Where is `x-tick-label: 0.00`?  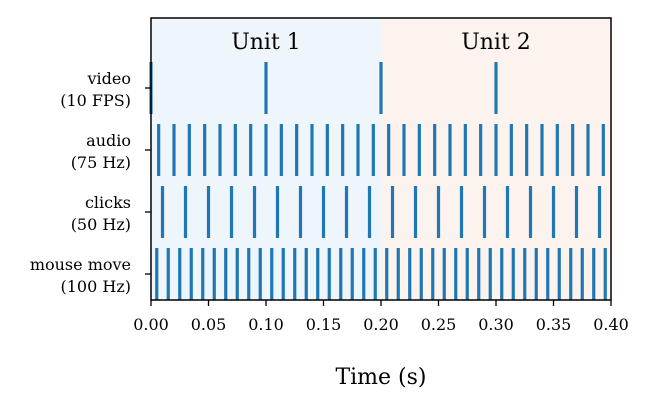
x-tick-label: 0.00 is located at coordinates (151, 324).